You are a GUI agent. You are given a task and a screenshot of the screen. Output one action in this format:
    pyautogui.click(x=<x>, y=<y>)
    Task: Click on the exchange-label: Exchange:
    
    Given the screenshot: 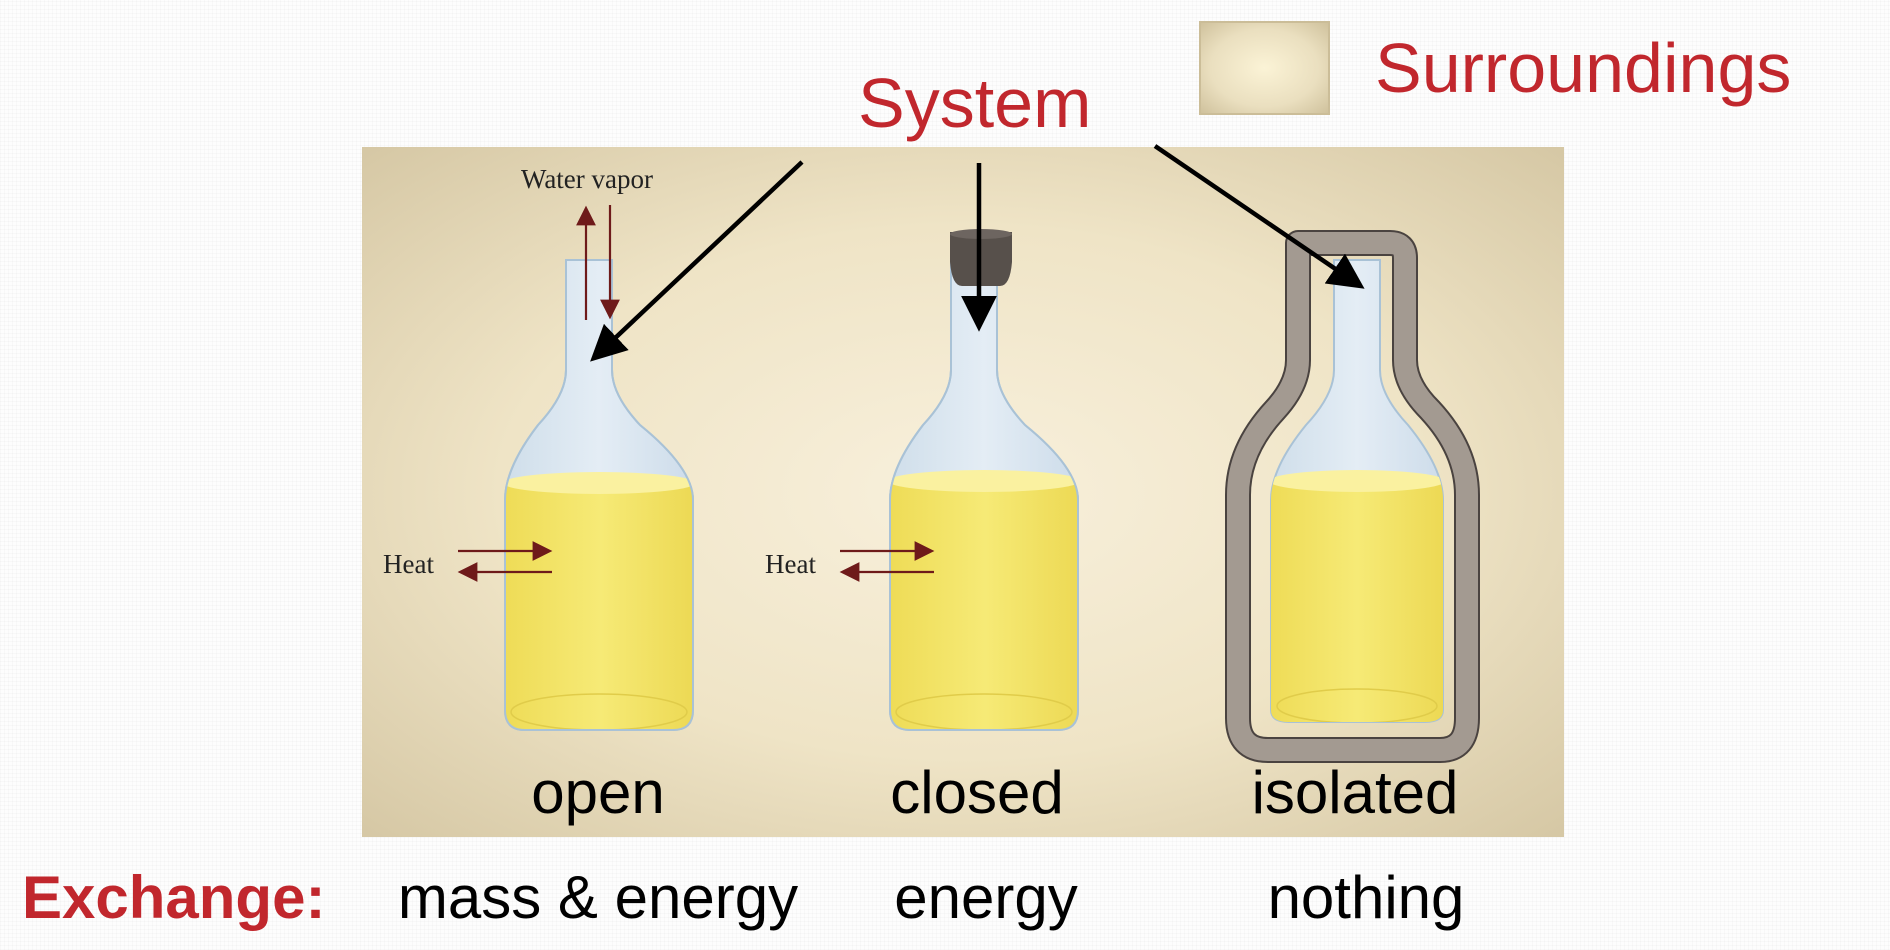 What is the action you would take?
    pyautogui.click(x=173, y=897)
    